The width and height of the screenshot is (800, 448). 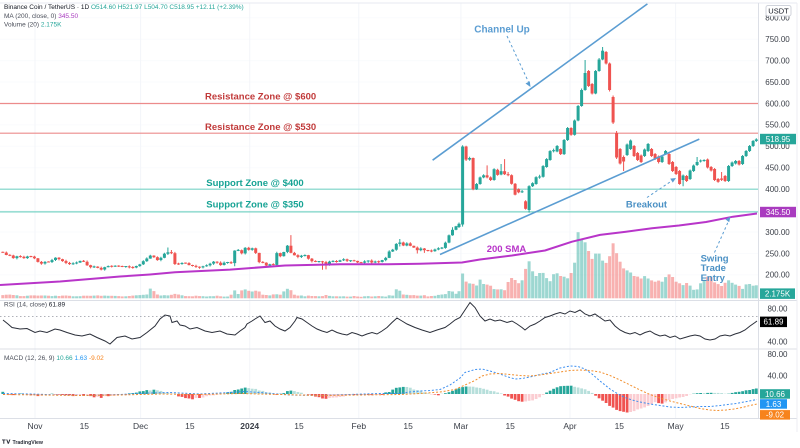 What do you see at coordinates (507, 249) in the screenshot?
I see `svg-text: 200 SMA` at bounding box center [507, 249].